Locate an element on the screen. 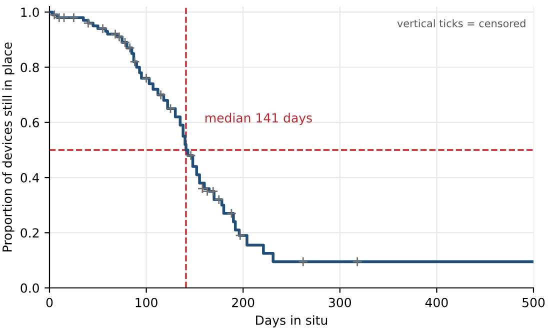 This screenshot has width=550, height=329. x-tick-label: 100 is located at coordinates (147, 303).